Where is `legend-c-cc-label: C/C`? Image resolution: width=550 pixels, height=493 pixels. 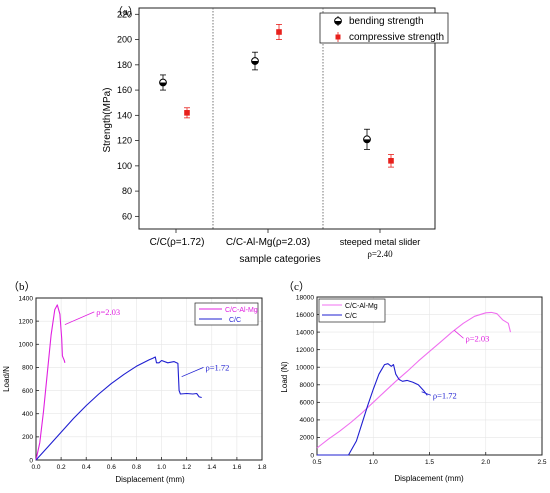 legend-c-cc-label: C/C is located at coordinates (351, 316).